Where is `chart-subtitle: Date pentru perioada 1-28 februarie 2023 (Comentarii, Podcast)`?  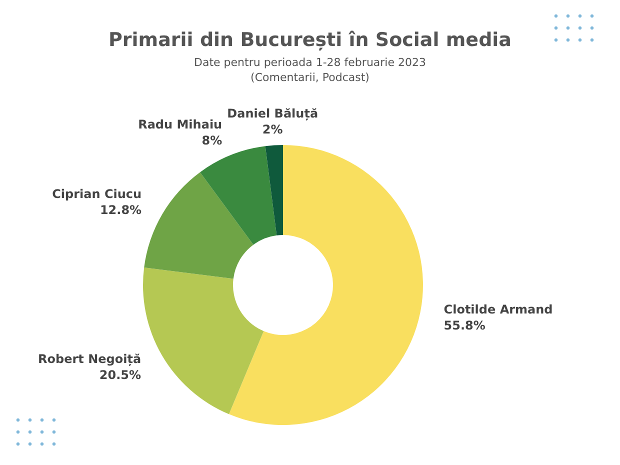 chart-subtitle: Date pentru perioada 1-28 februarie 2023 (Comentarii, Podcast) is located at coordinates (310, 70).